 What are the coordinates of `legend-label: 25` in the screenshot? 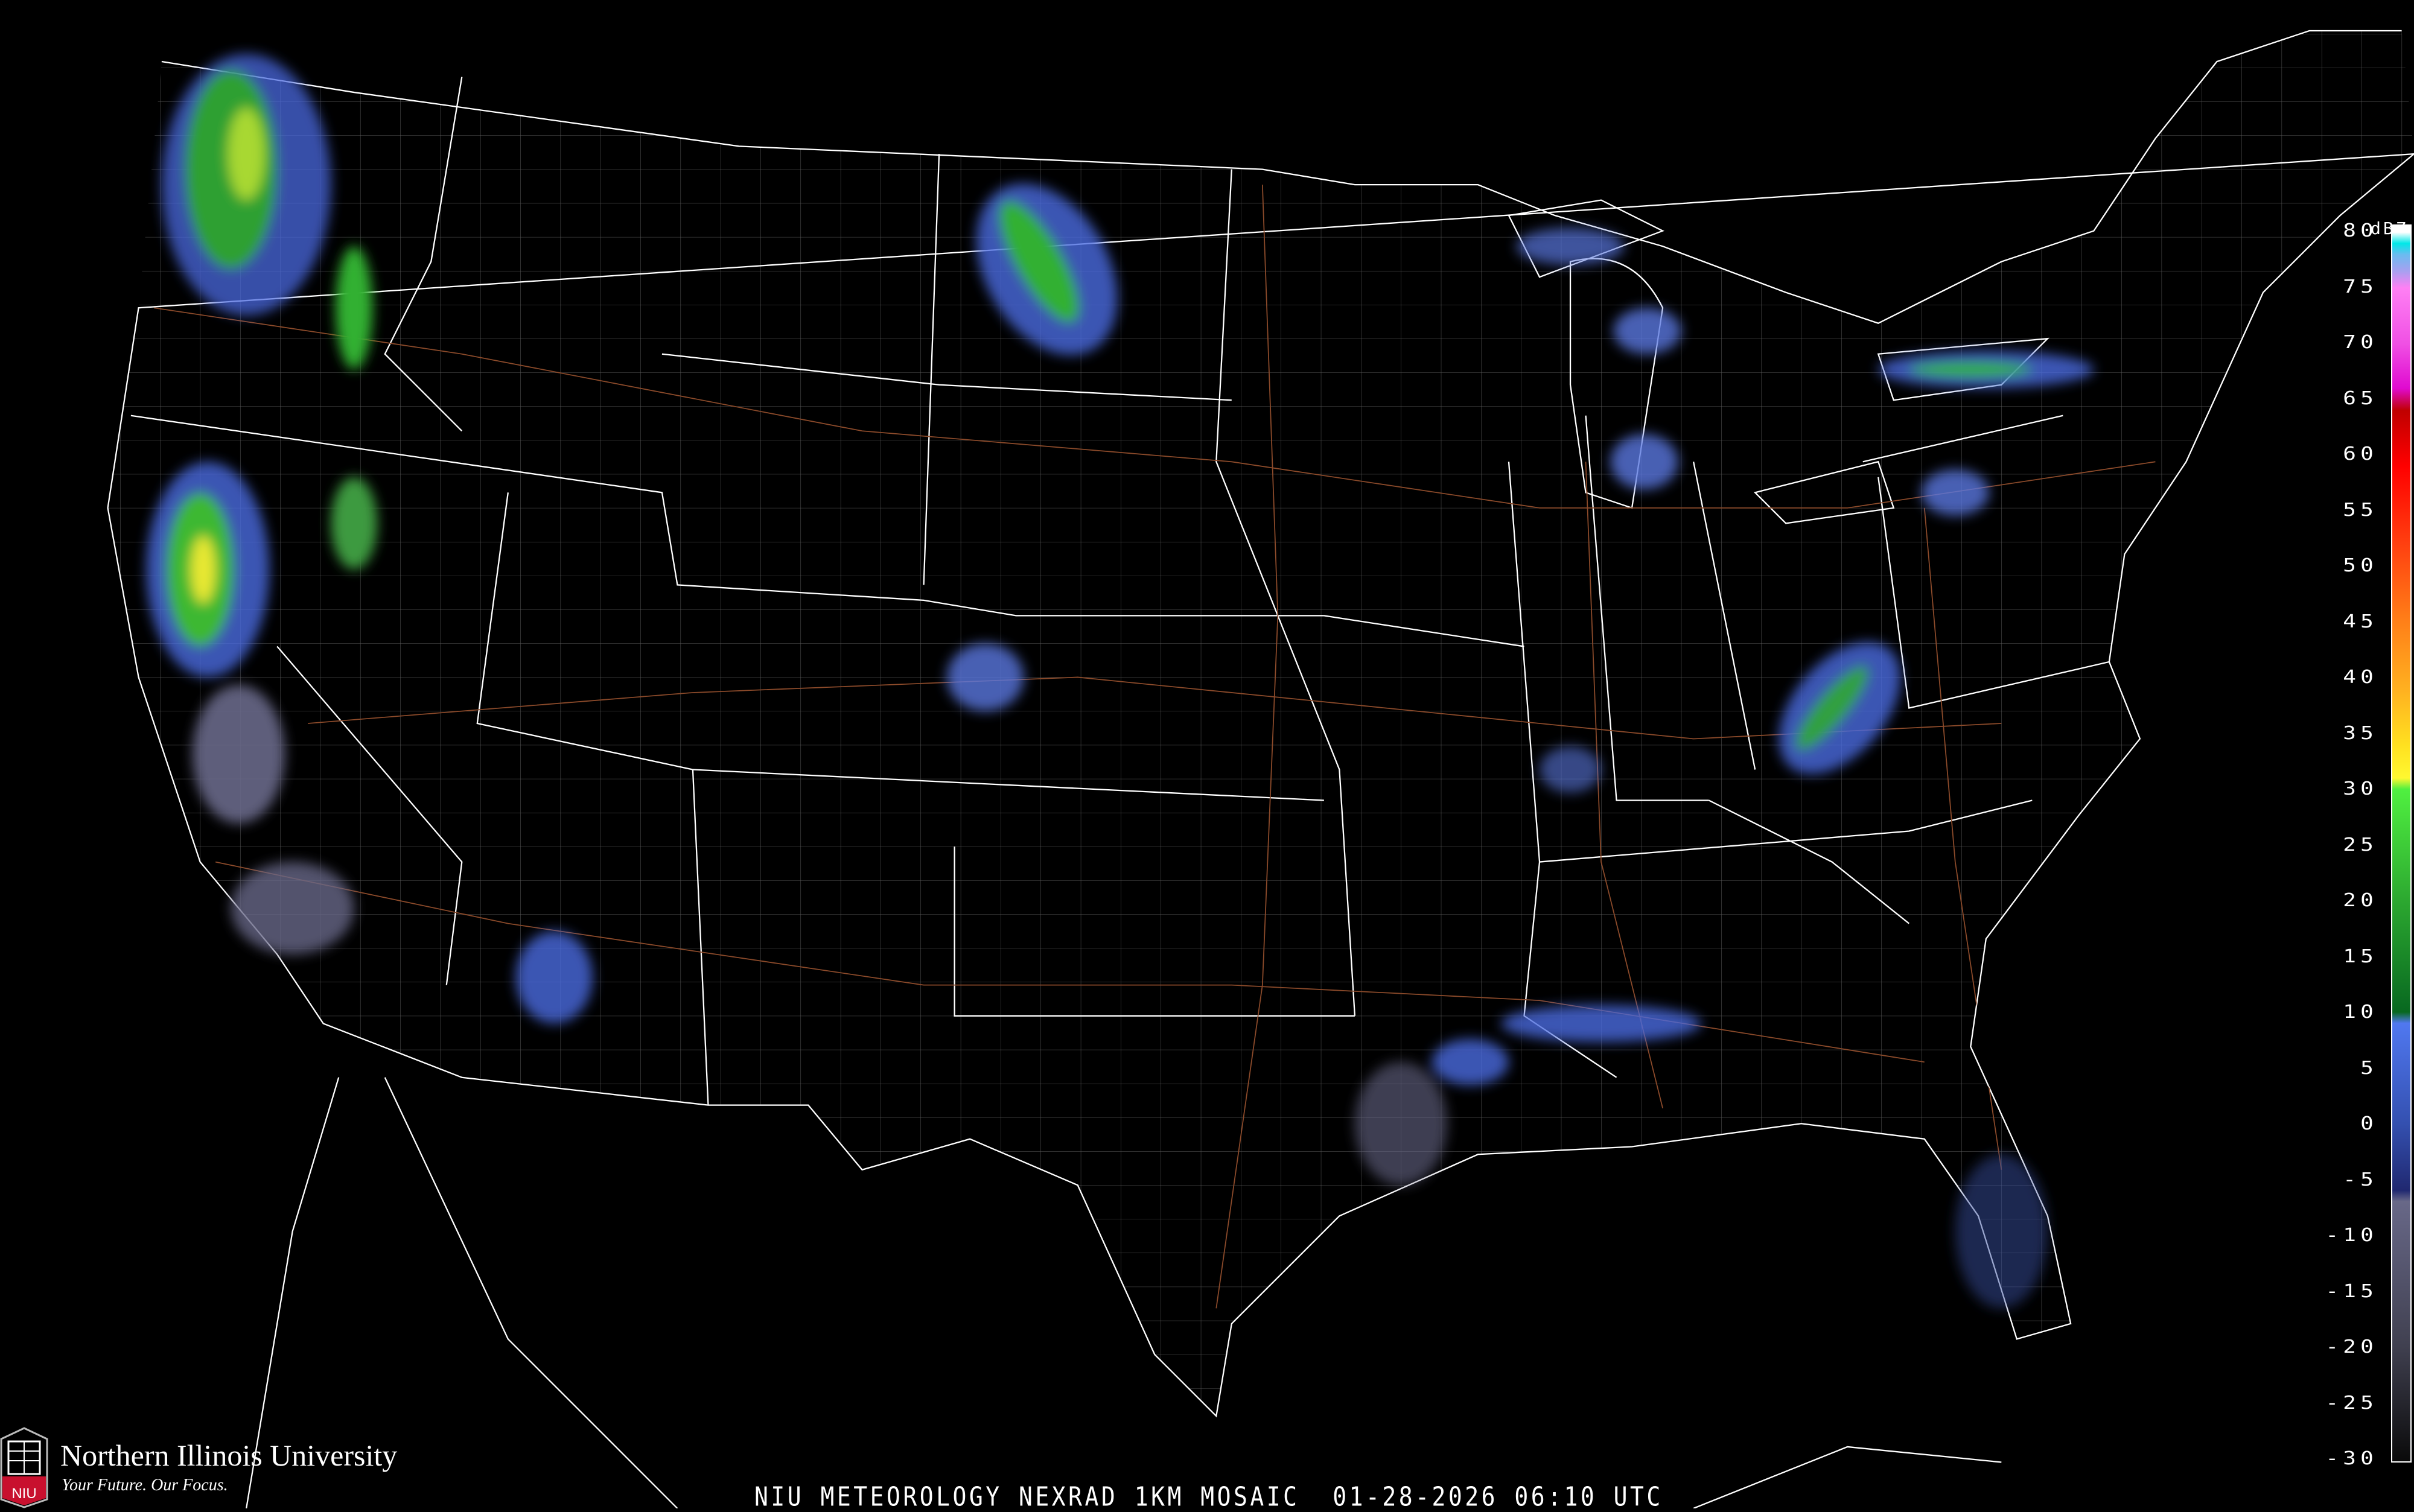 It's located at (2360, 845).